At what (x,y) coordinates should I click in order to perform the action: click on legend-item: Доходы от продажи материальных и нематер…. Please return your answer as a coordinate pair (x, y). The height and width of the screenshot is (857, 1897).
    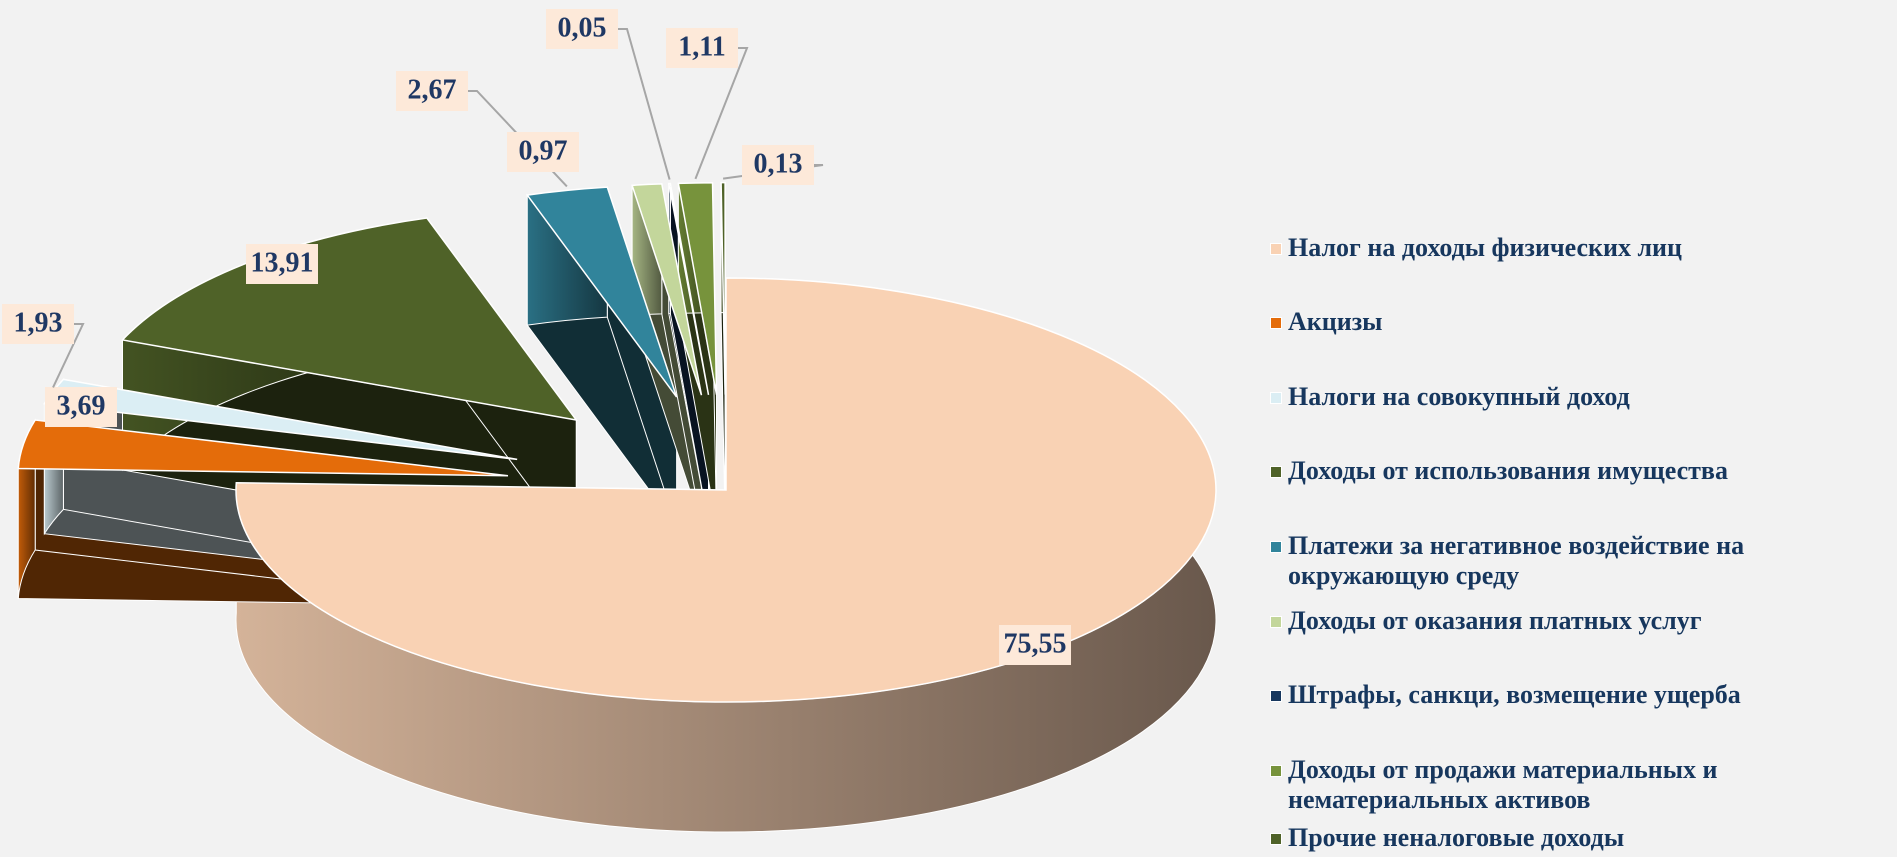
    Looking at the image, I should click on (1583, 785).